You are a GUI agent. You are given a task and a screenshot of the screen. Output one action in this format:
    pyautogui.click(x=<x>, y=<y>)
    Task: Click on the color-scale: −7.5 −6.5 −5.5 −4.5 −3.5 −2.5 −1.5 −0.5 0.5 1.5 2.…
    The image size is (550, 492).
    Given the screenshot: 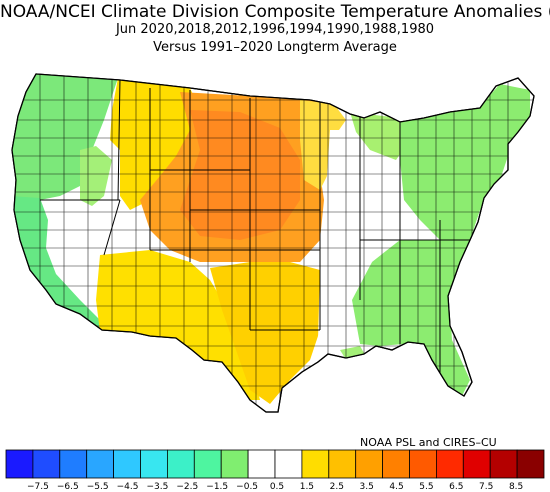 What is the action you would take?
    pyautogui.click(x=275, y=470)
    